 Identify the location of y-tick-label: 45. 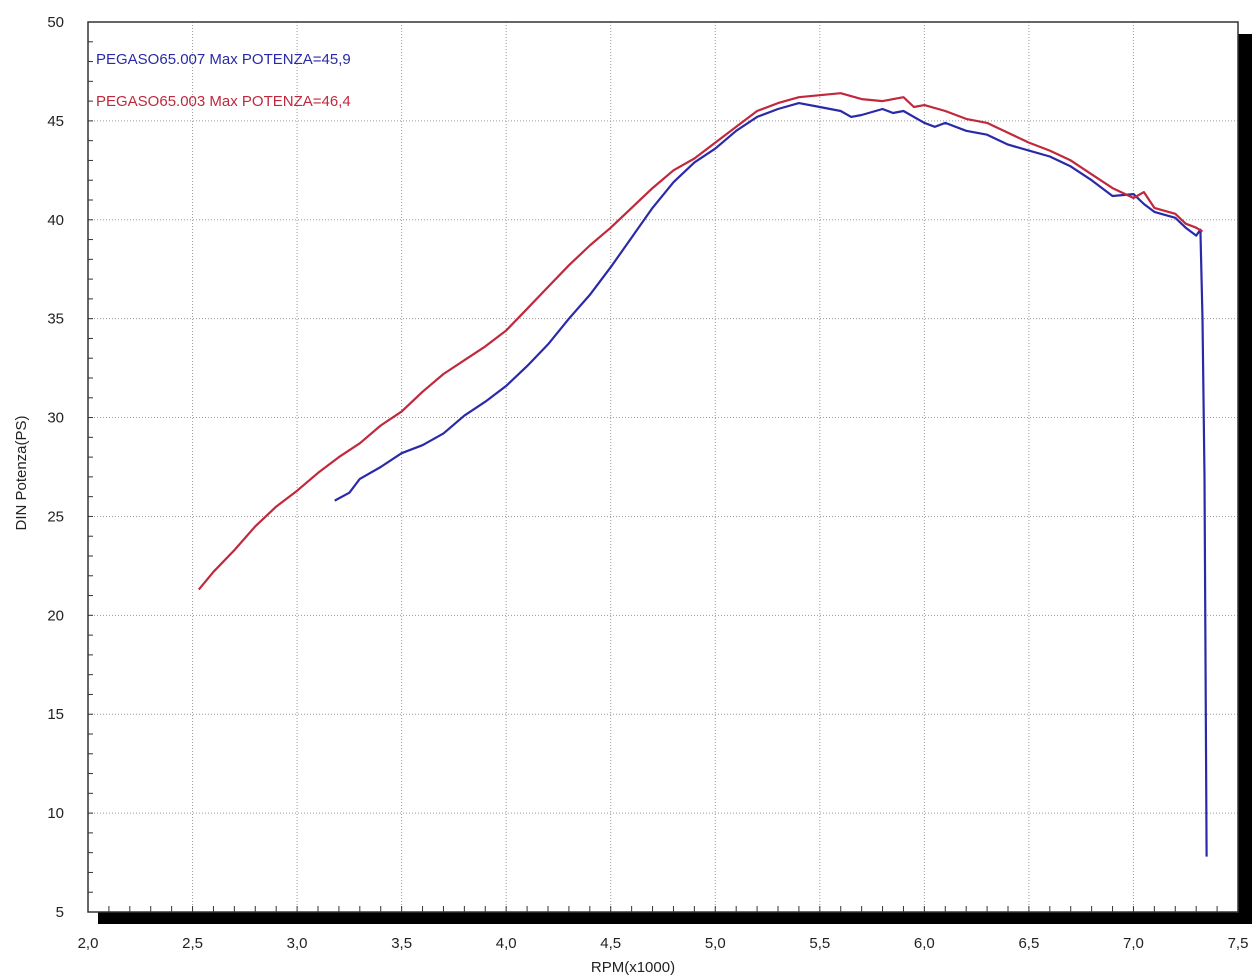
(55, 121).